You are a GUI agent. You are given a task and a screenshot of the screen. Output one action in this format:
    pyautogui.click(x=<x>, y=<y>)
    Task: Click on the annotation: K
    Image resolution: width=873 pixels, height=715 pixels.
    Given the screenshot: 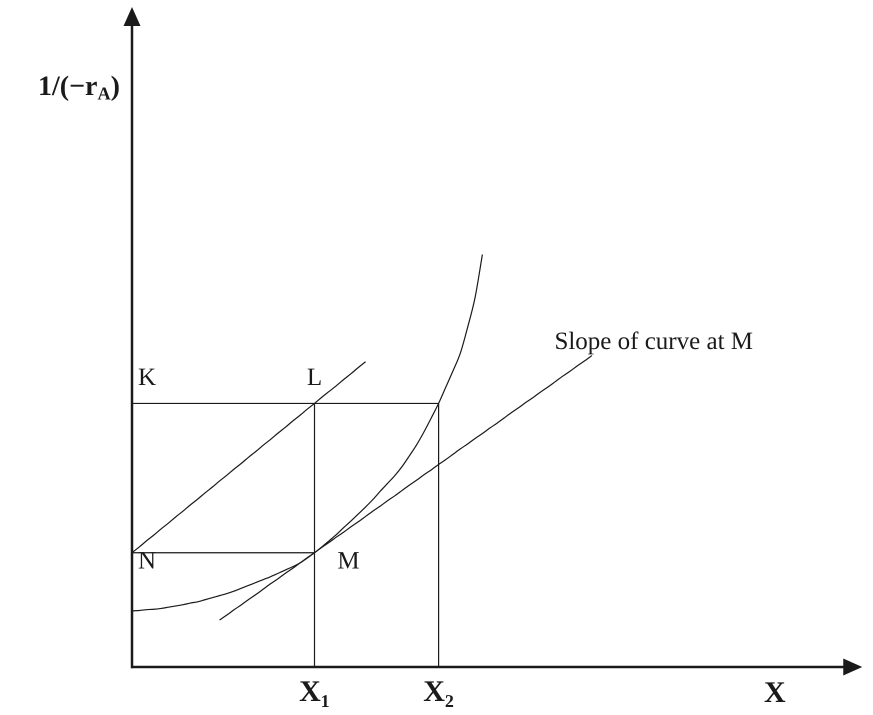 What is the action you would take?
    pyautogui.click(x=147, y=377)
    